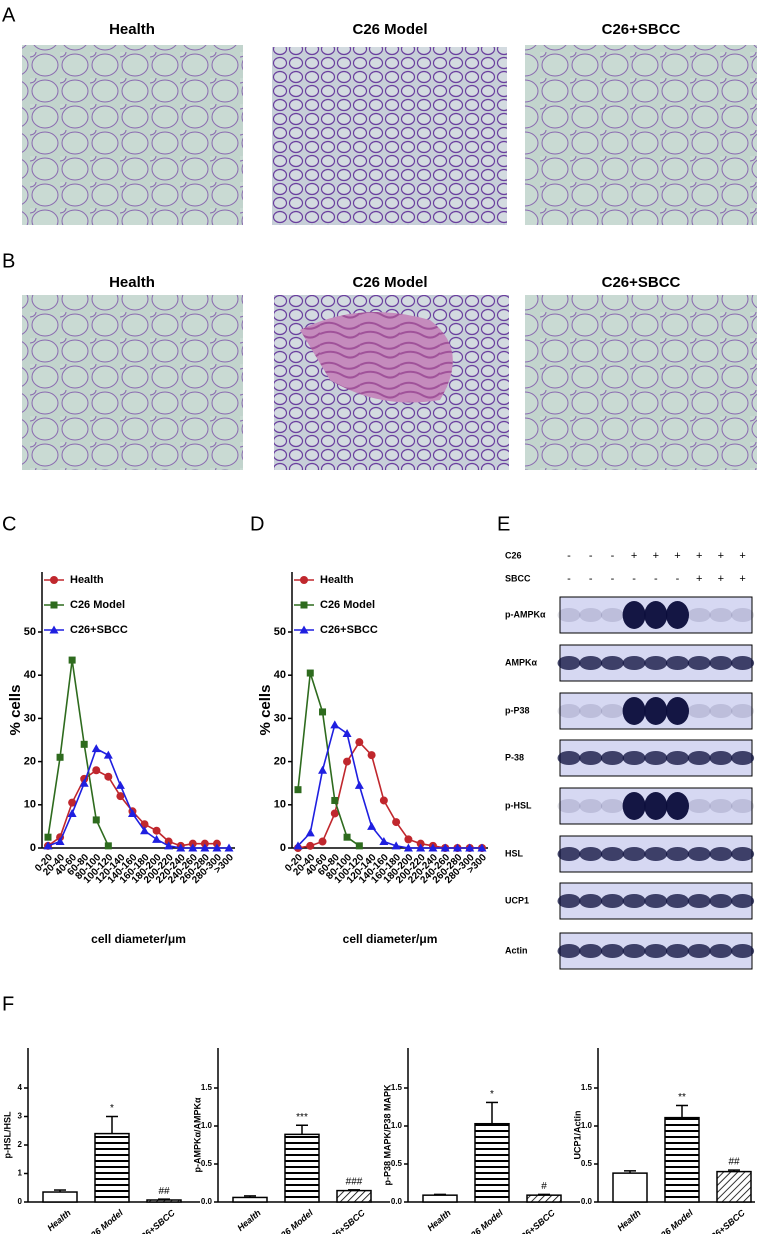  What do you see at coordinates (132, 29) in the screenshot?
I see `image-title: Health` at bounding box center [132, 29].